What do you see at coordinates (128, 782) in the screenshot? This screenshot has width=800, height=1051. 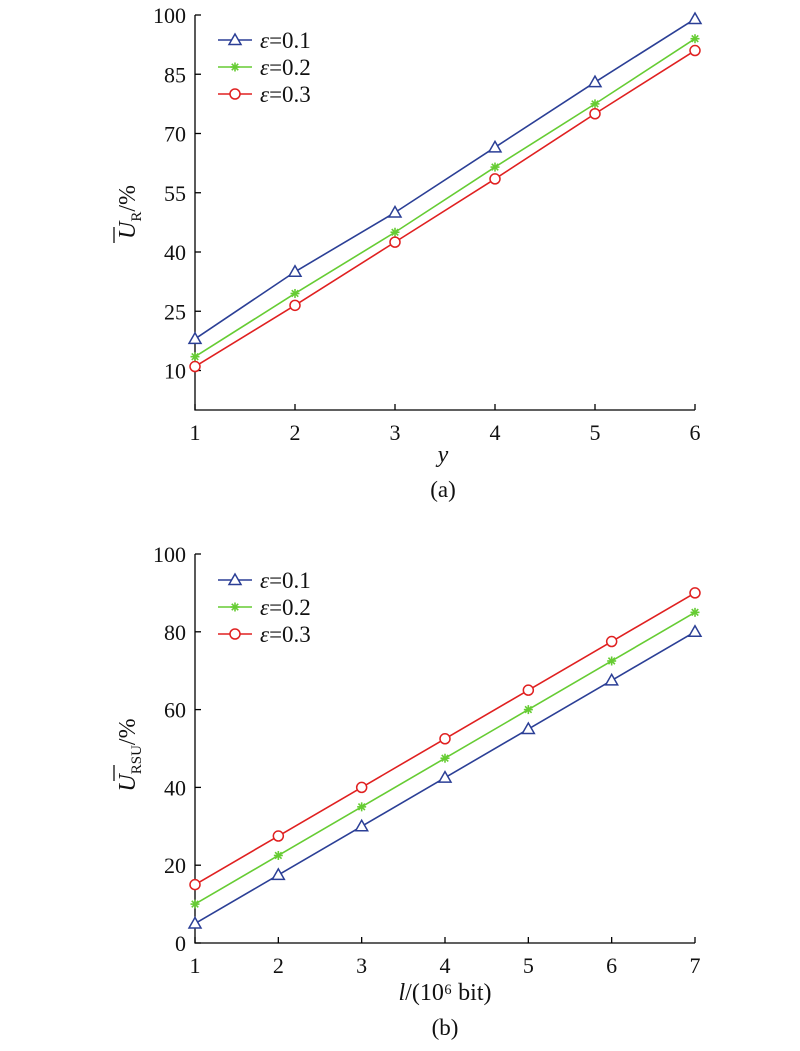 I see `y-axis-symbol-b: U` at bounding box center [128, 782].